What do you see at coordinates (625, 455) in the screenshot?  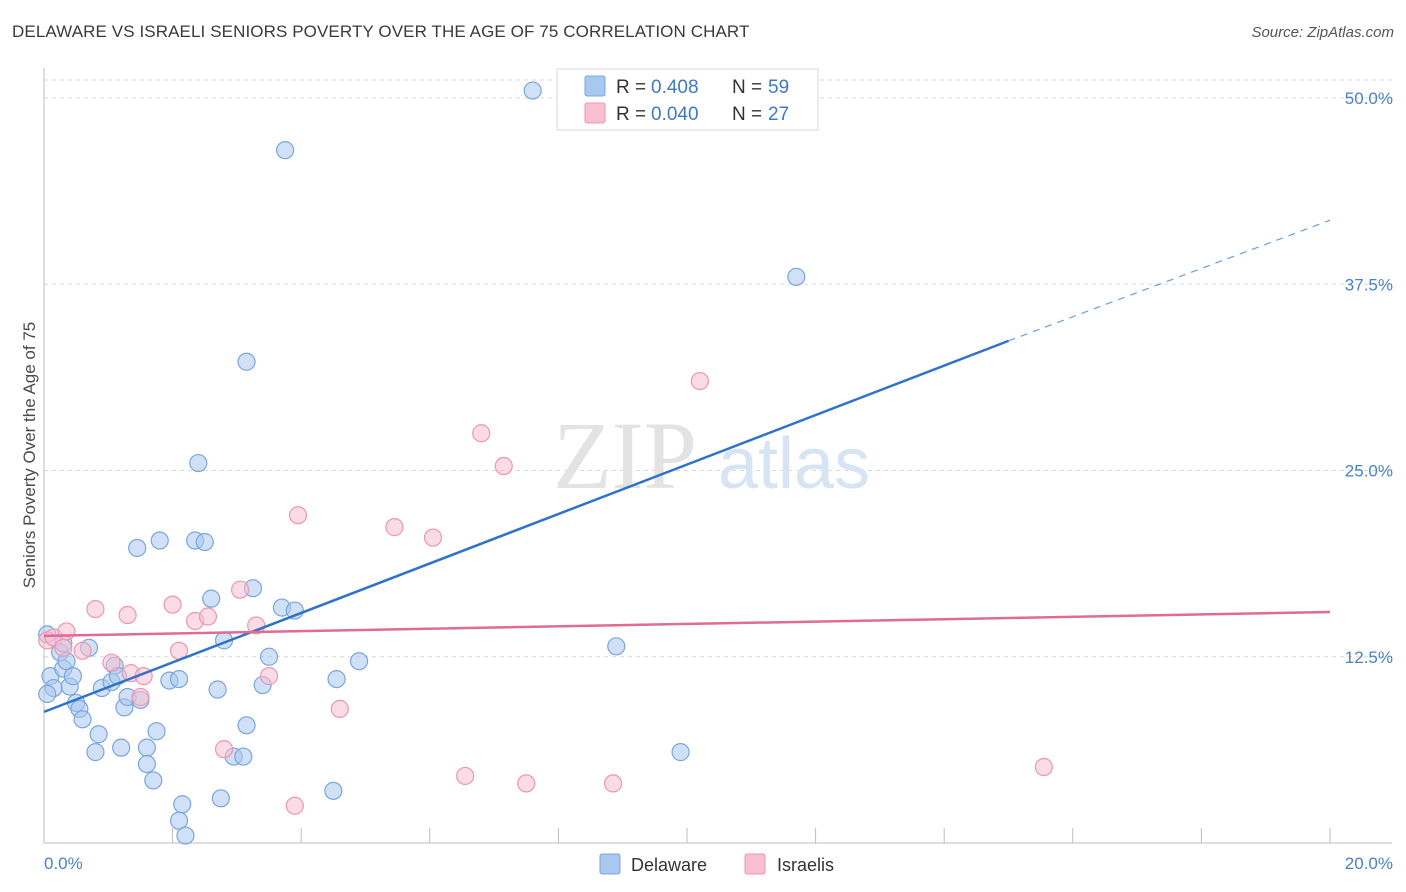 I see `watermark-zip: ZIP` at bounding box center [625, 455].